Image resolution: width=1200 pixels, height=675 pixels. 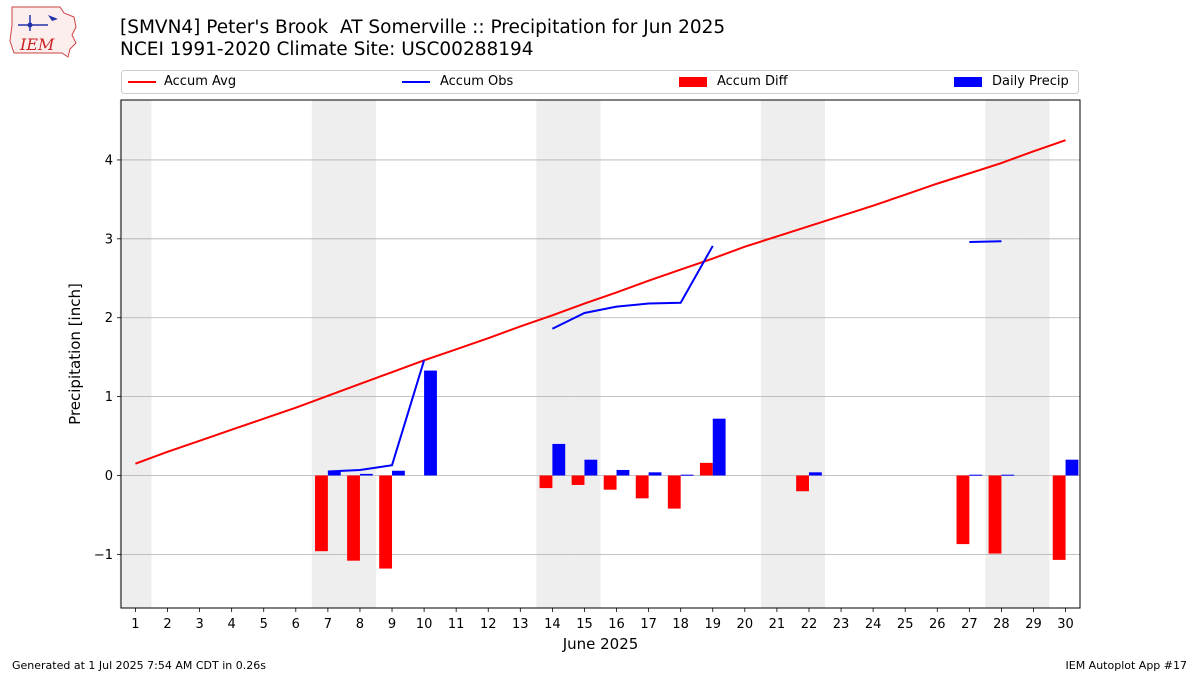 What do you see at coordinates (1033, 624) in the screenshot?
I see `x-tick-label-29: 29` at bounding box center [1033, 624].